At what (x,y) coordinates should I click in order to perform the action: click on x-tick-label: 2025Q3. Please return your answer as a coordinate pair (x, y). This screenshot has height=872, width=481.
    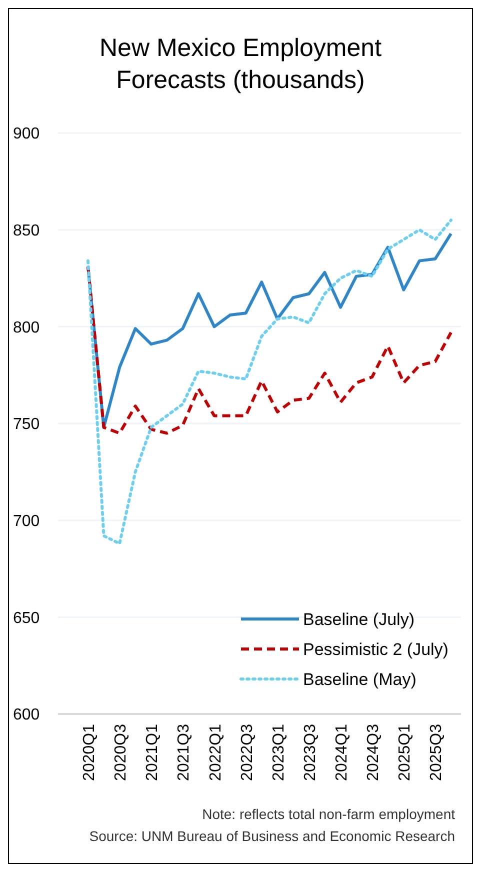
    Looking at the image, I should click on (437, 752).